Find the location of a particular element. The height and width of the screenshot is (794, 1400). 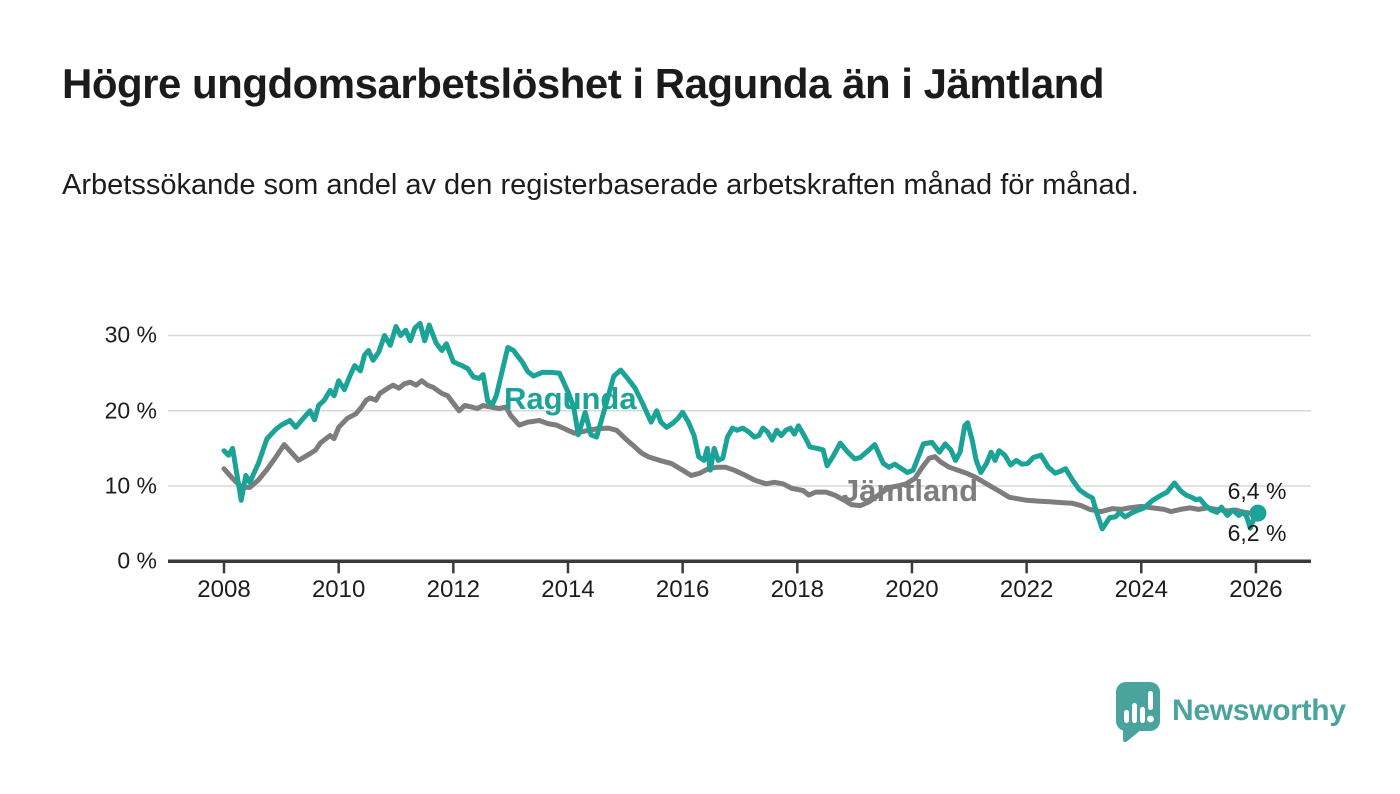

end-value-label-jamtland: 6,2 % is located at coordinates (1257, 533).